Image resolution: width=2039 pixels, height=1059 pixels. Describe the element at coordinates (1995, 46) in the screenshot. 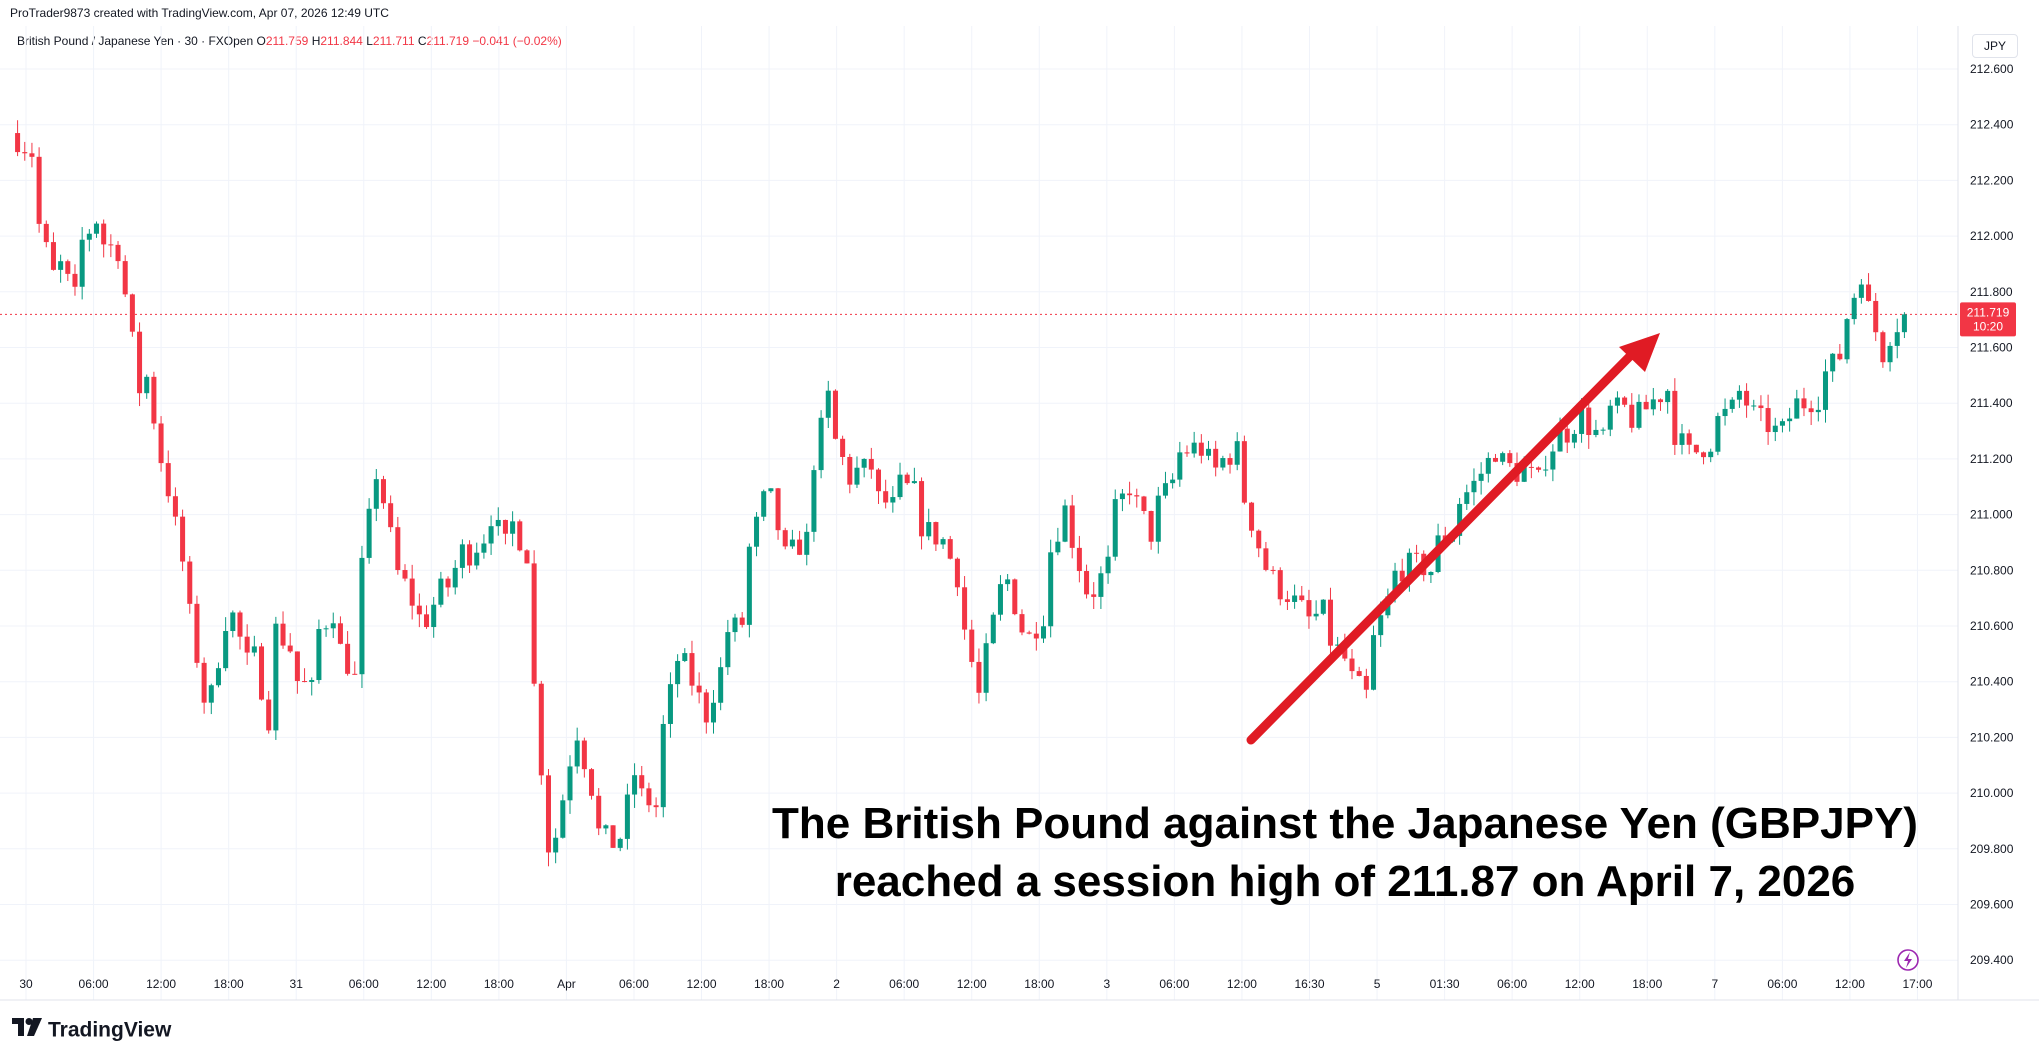

I see `currency-button: JPY` at that location.